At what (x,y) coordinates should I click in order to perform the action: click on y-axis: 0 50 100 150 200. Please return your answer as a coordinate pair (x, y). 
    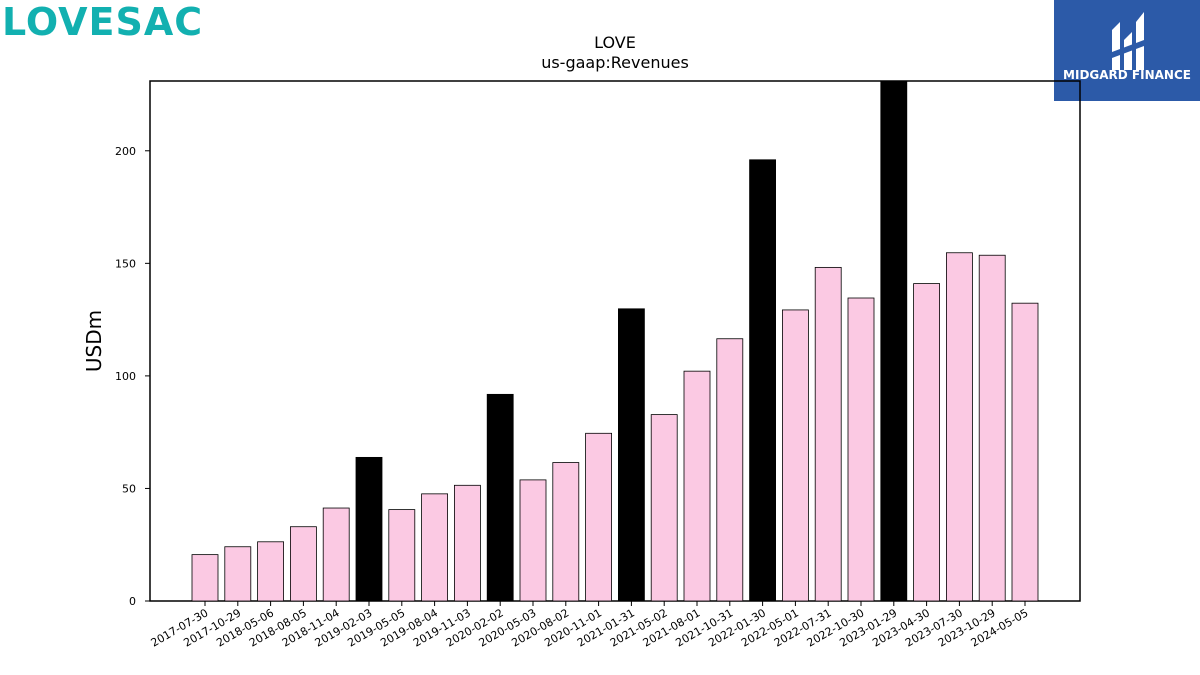
    Looking at the image, I should click on (132, 376).